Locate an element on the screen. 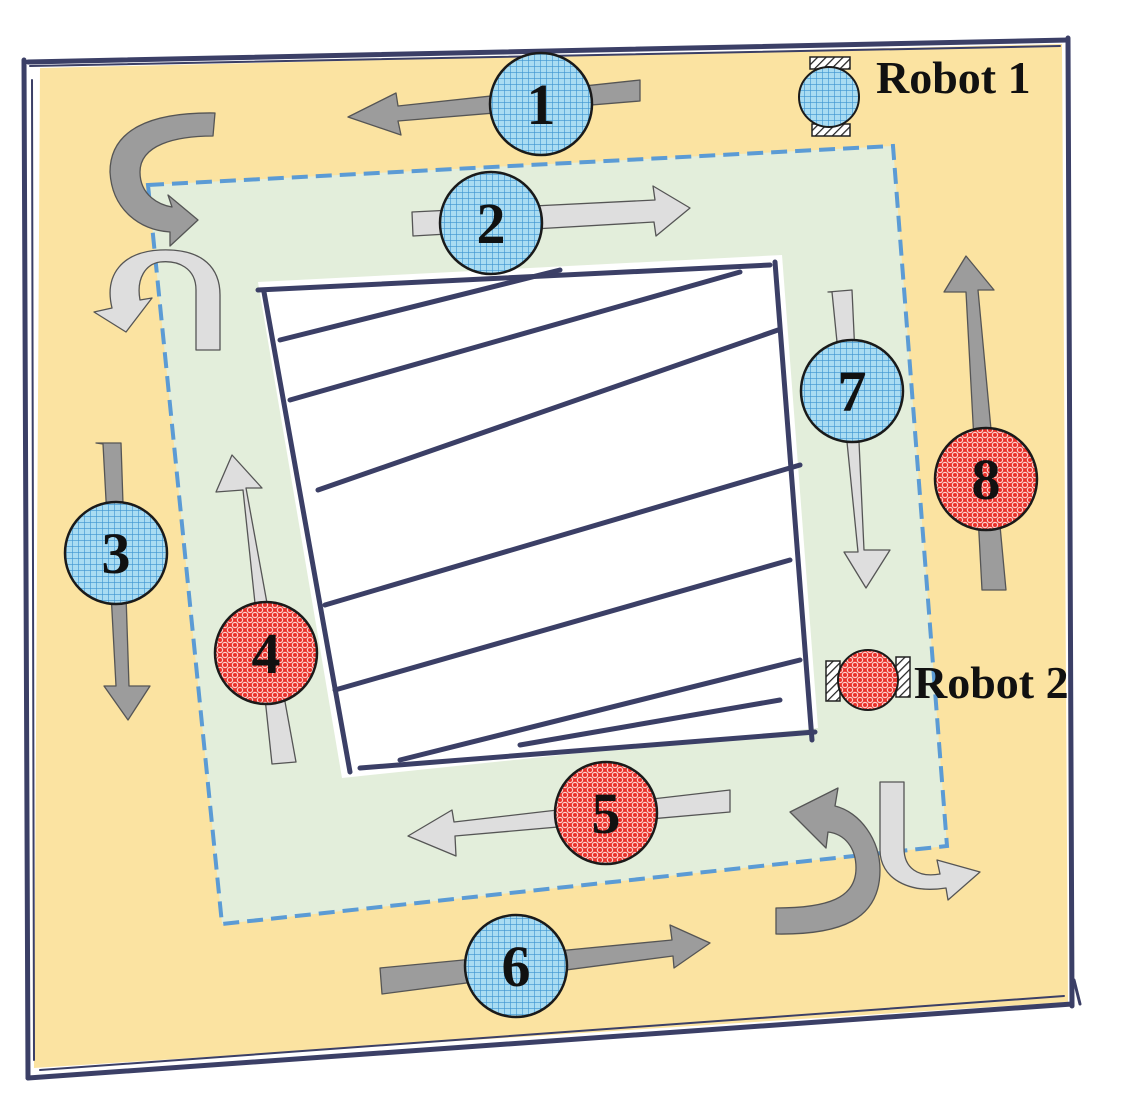 This screenshot has height=1107, width=1145. position-number: 7 is located at coordinates (852, 391).